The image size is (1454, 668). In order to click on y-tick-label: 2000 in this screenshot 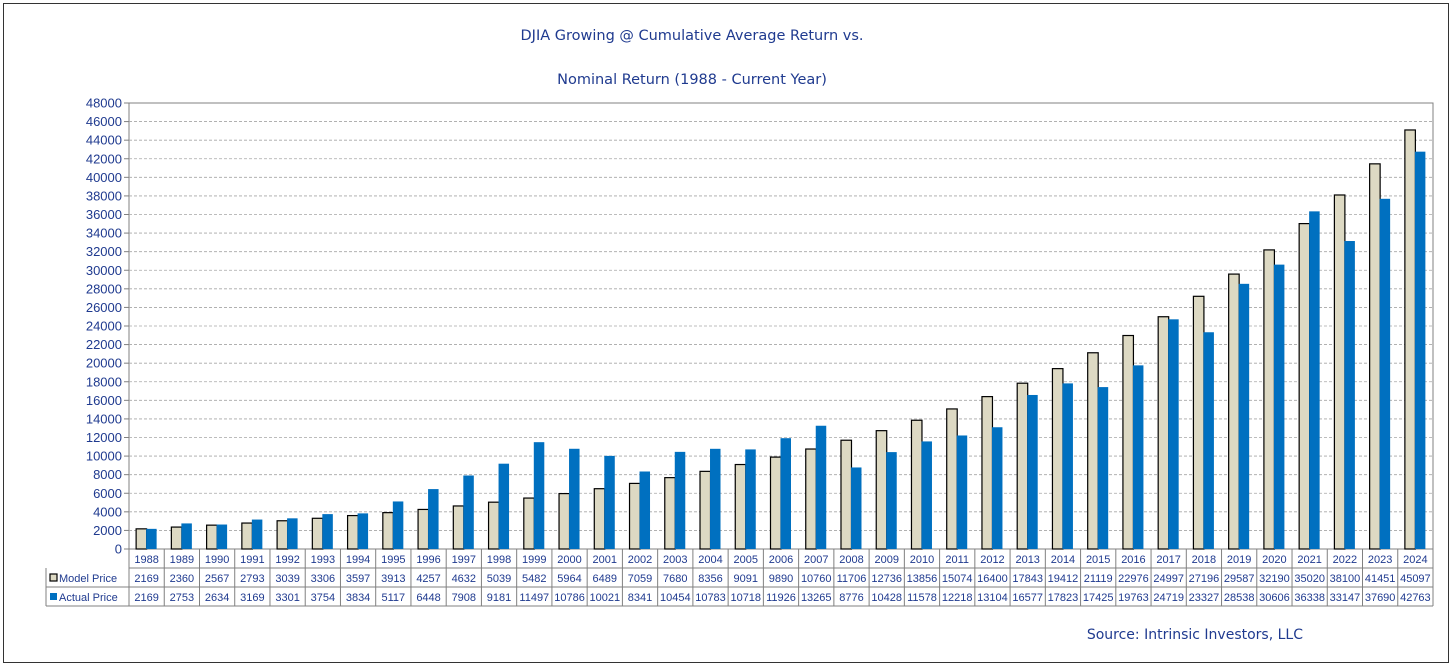, I will do `click(107, 530)`.